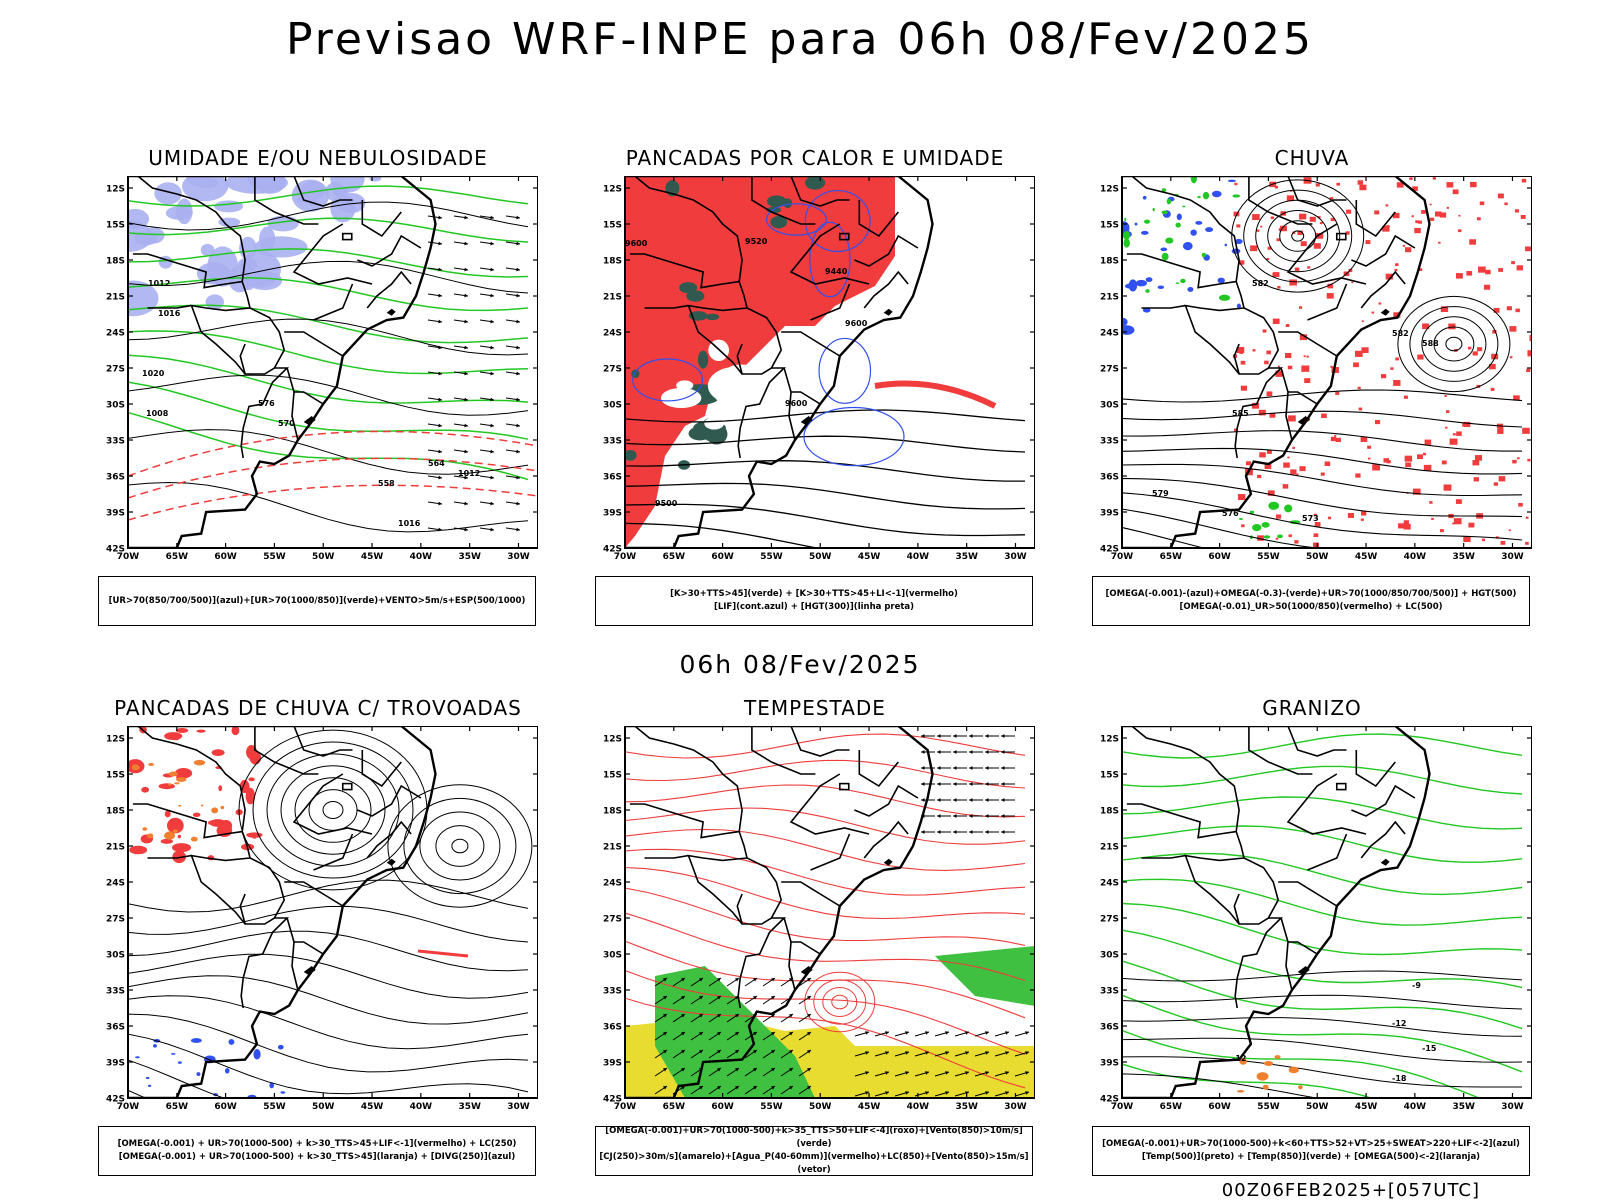 The height and width of the screenshot is (1201, 1600). Describe the element at coordinates (1303, 970) in the screenshot. I see `lagoon` at that location.